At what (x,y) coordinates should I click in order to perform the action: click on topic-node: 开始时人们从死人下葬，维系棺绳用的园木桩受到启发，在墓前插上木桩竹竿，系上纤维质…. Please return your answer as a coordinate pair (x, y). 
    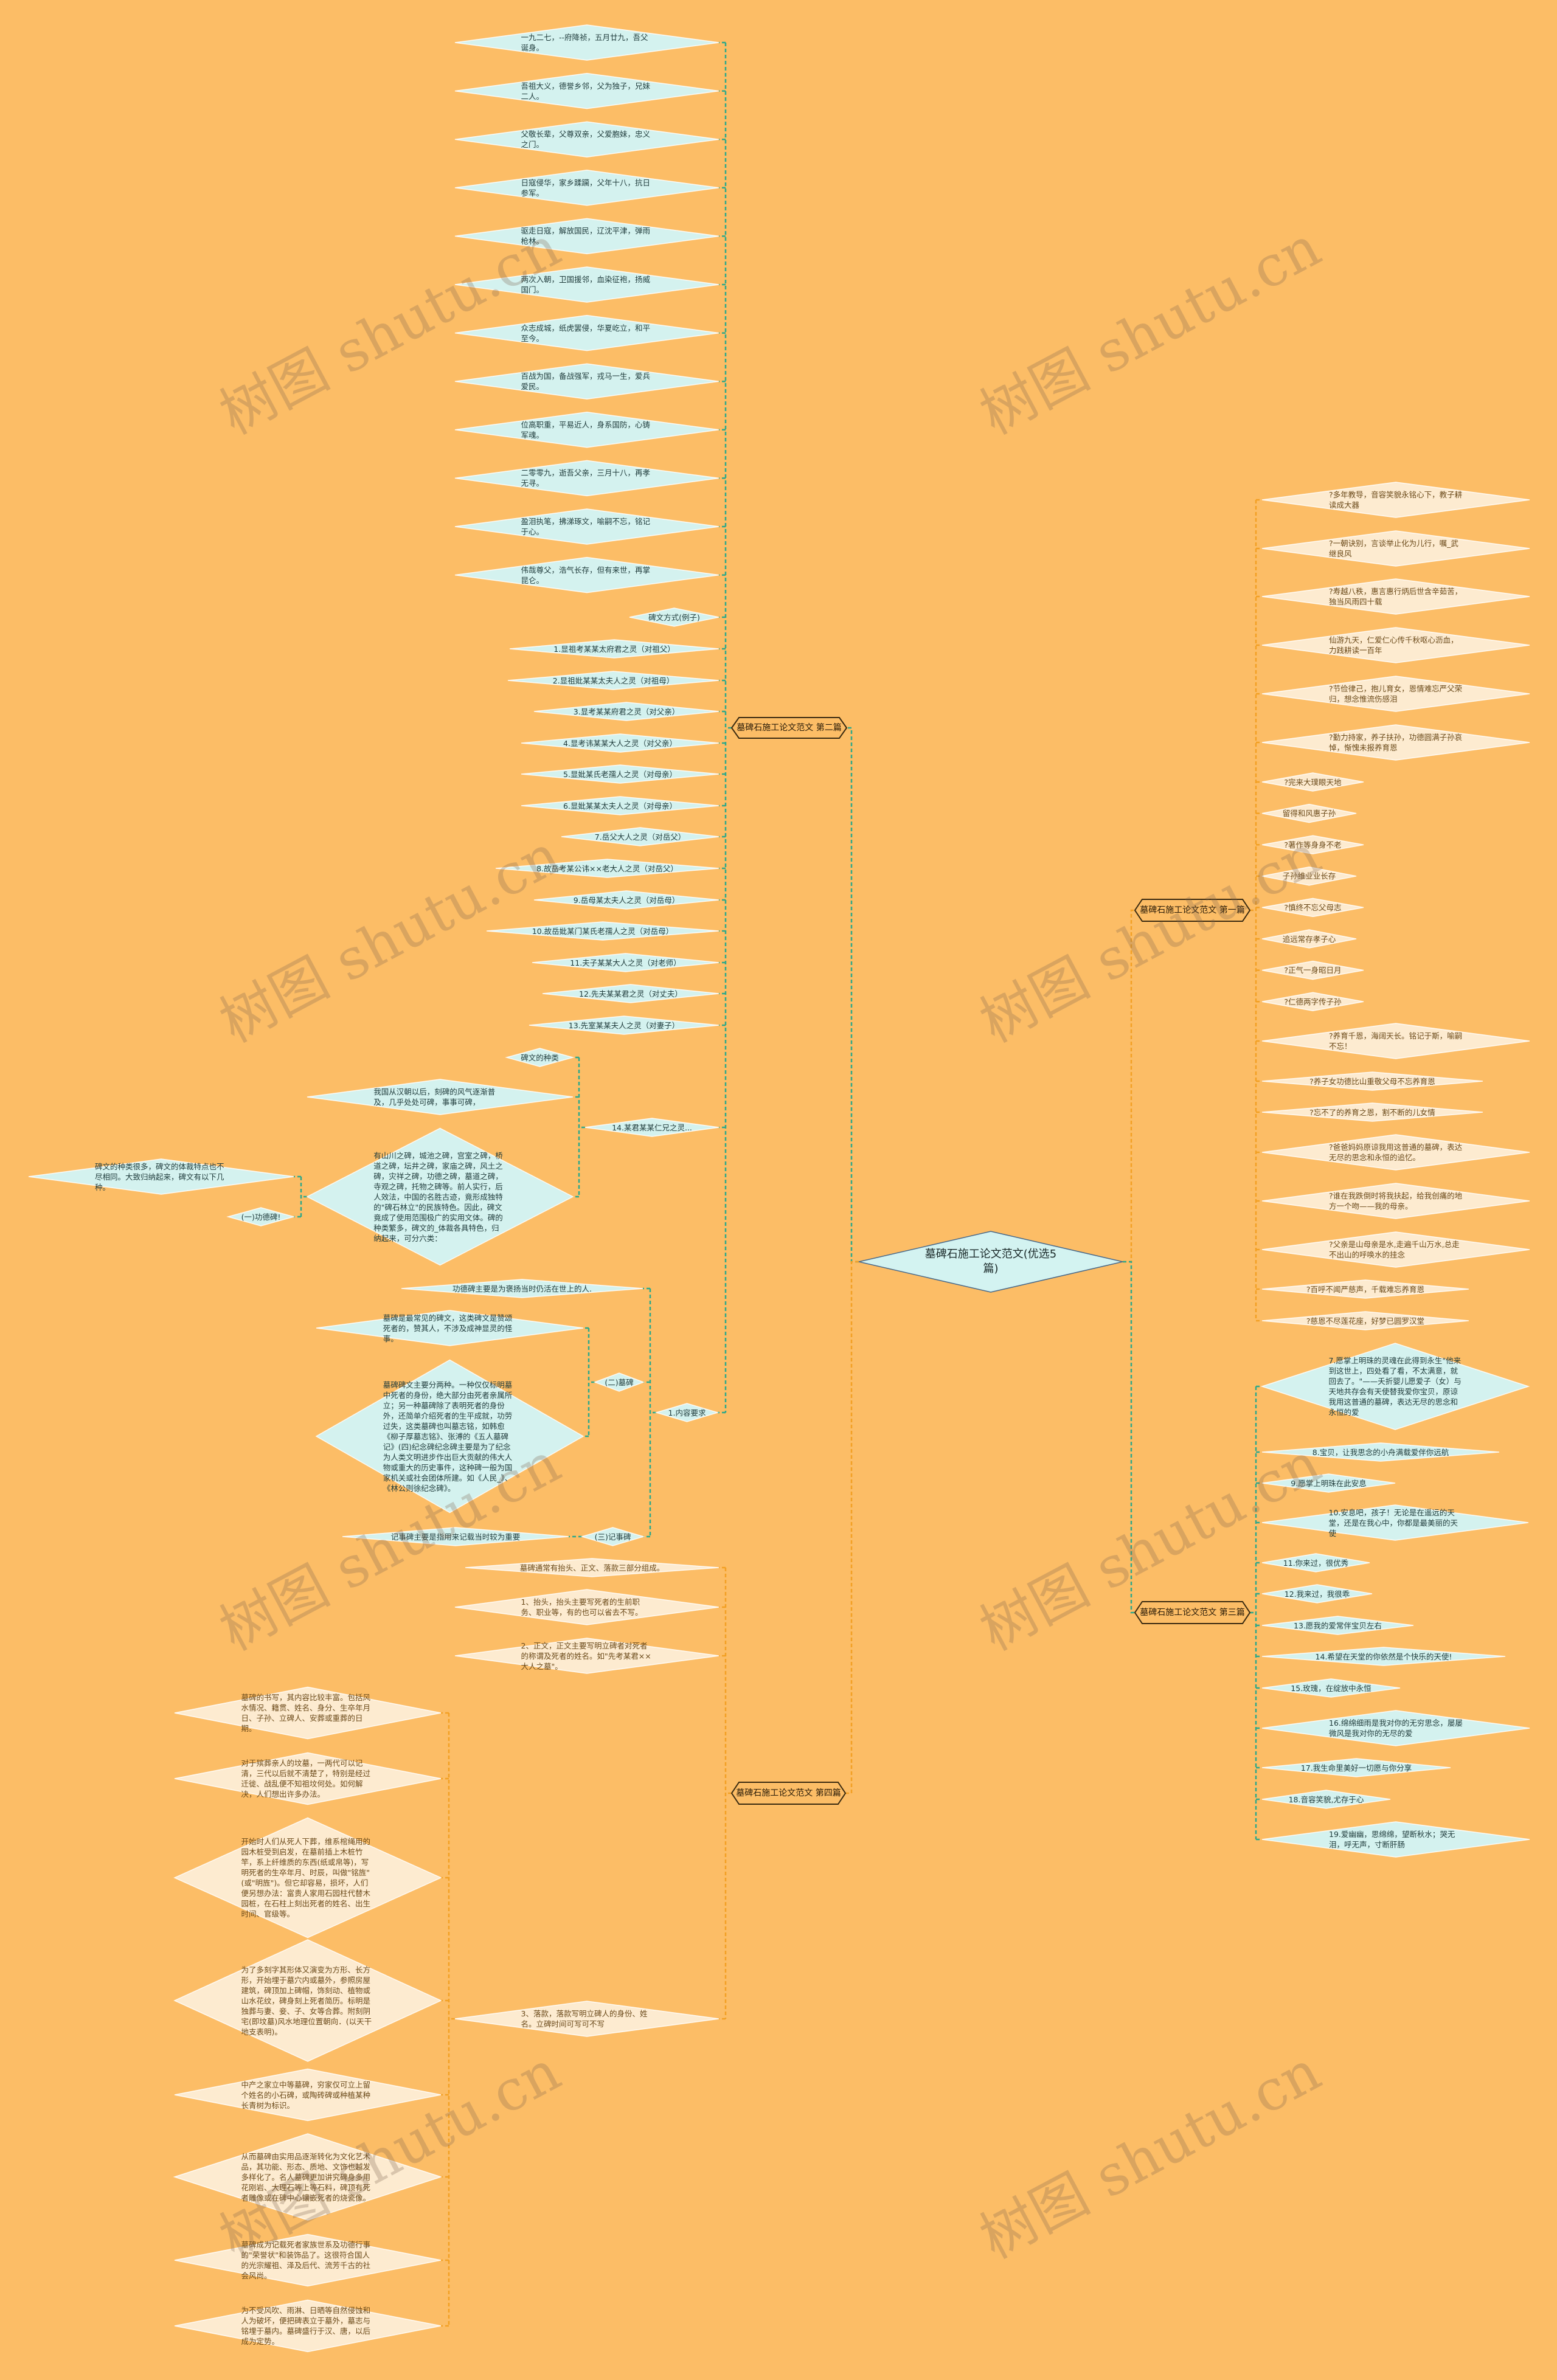
    Looking at the image, I should click on (308, 1878).